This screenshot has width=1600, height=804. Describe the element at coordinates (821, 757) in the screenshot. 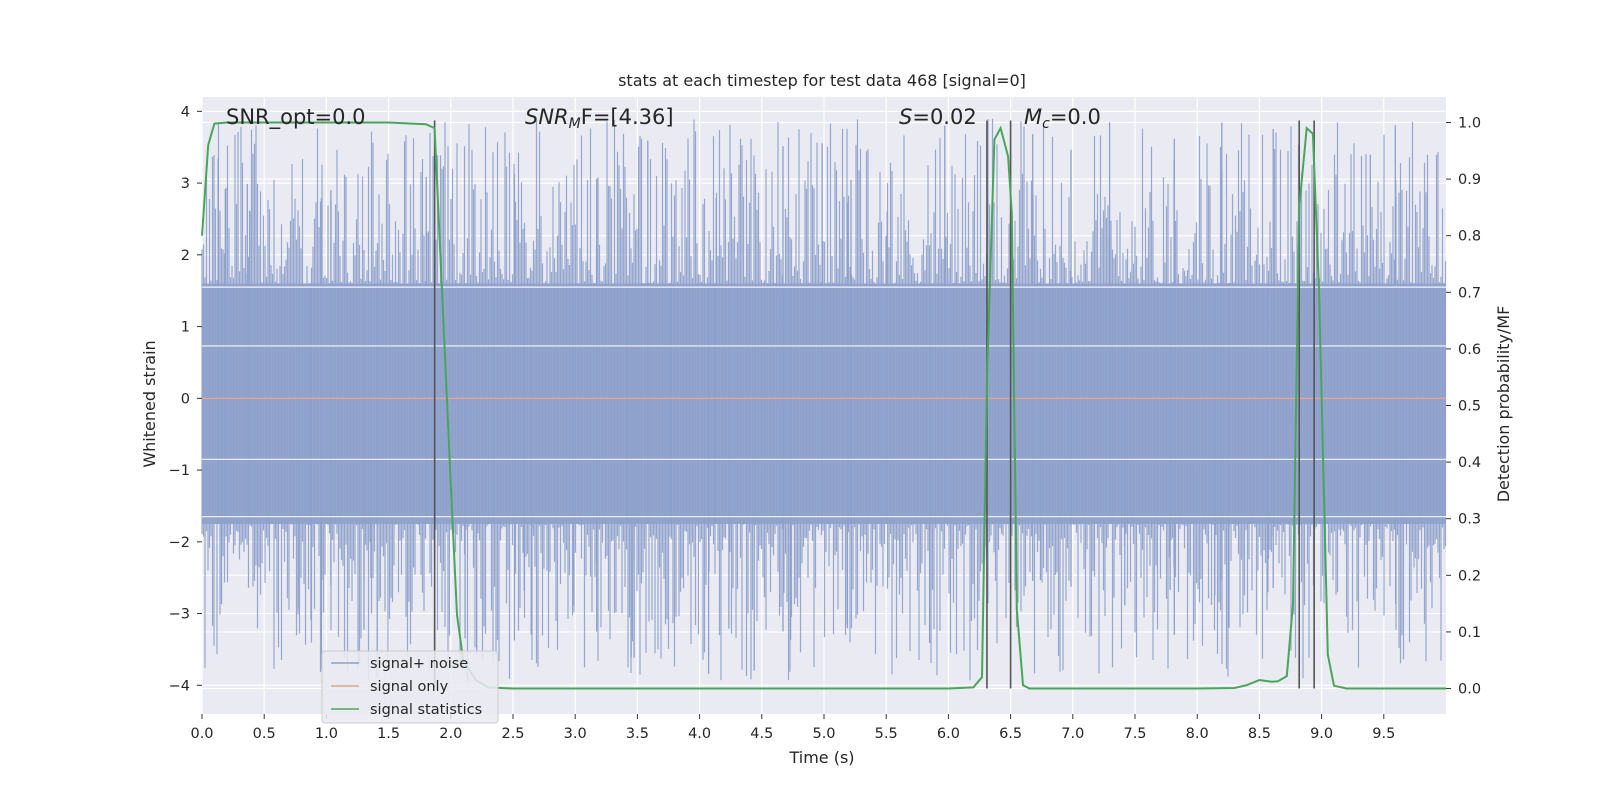

I see `x-axis-label: Time (s)` at that location.